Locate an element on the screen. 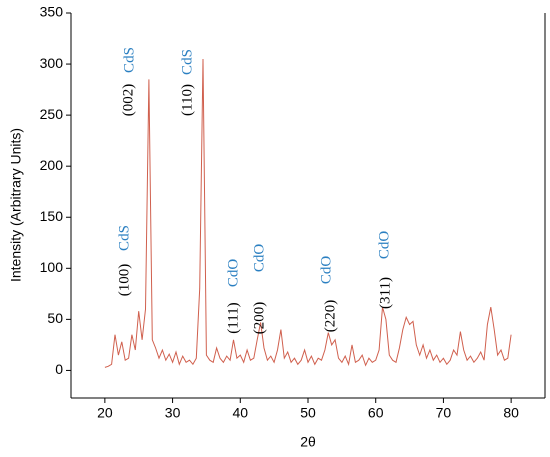 The width and height of the screenshot is (550, 457). annotation: (111) is located at coordinates (233, 317).